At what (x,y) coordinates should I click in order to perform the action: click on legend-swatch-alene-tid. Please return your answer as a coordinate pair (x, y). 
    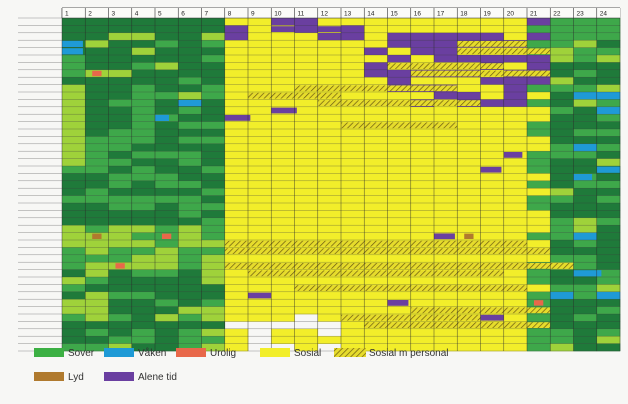
    Looking at the image, I should click on (119, 376).